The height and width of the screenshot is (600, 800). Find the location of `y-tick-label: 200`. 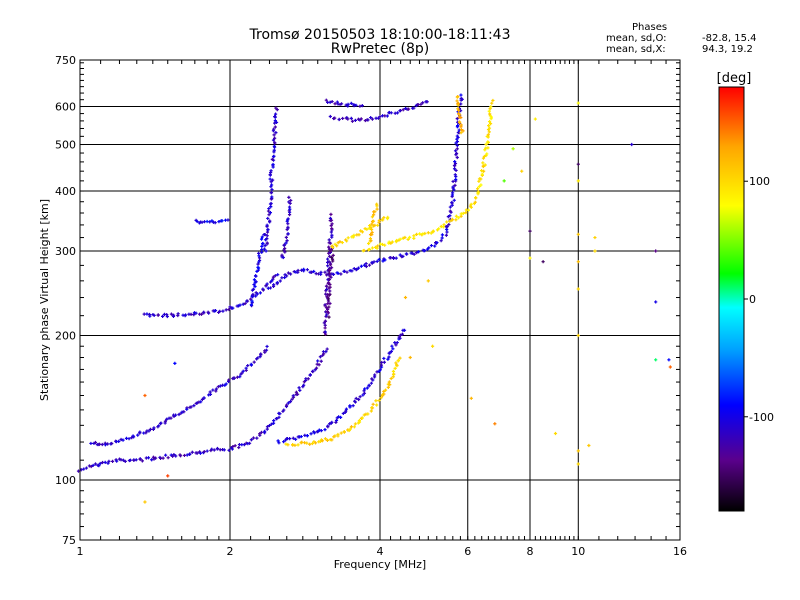

y-tick-label: 200 is located at coordinates (65, 336).